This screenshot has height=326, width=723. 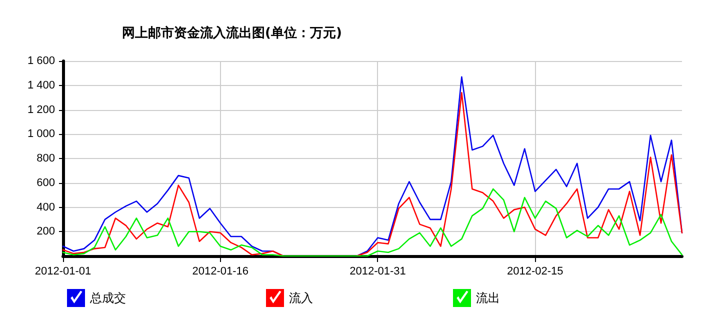 What do you see at coordinates (45, 158) in the screenshot?
I see `y-tick-label: 800` at bounding box center [45, 158].